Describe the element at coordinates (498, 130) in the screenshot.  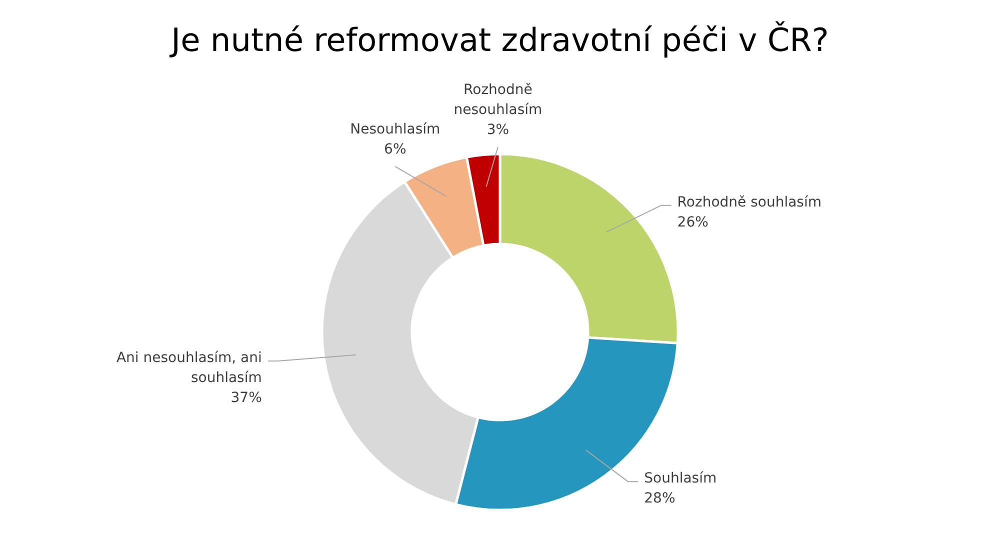
I see `data-label: 3%` at that location.